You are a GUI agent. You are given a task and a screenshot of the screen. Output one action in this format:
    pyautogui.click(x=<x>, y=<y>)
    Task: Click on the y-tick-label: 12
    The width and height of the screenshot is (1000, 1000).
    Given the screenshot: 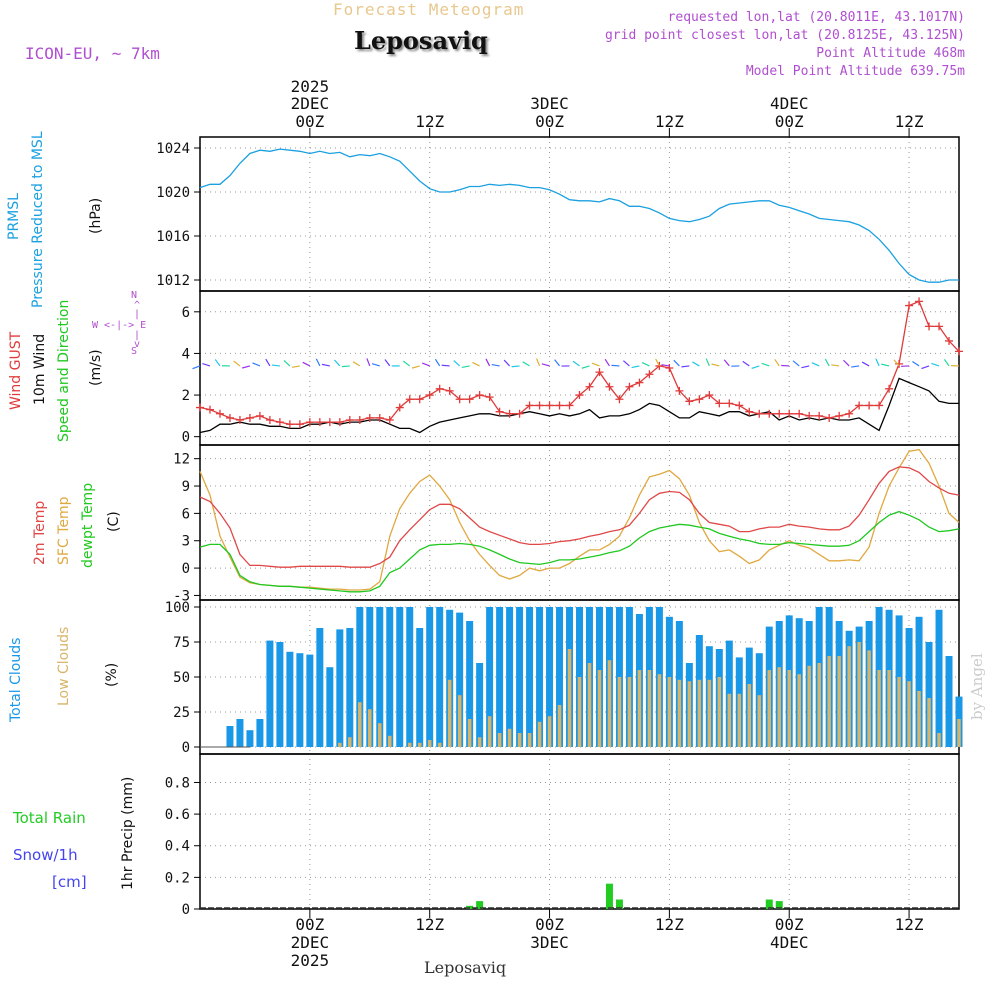 What is the action you would take?
    pyautogui.click(x=181, y=460)
    